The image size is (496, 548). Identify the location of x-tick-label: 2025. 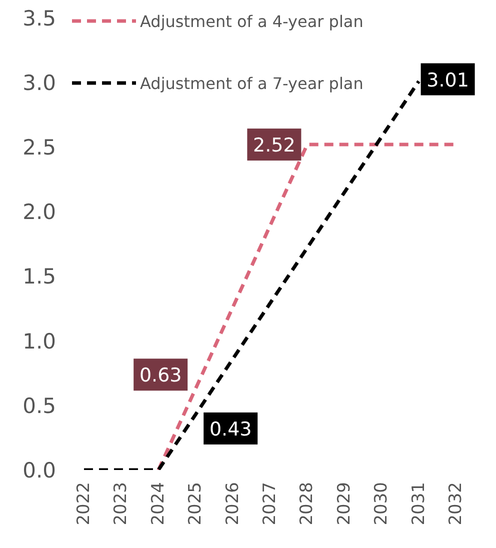
(196, 504).